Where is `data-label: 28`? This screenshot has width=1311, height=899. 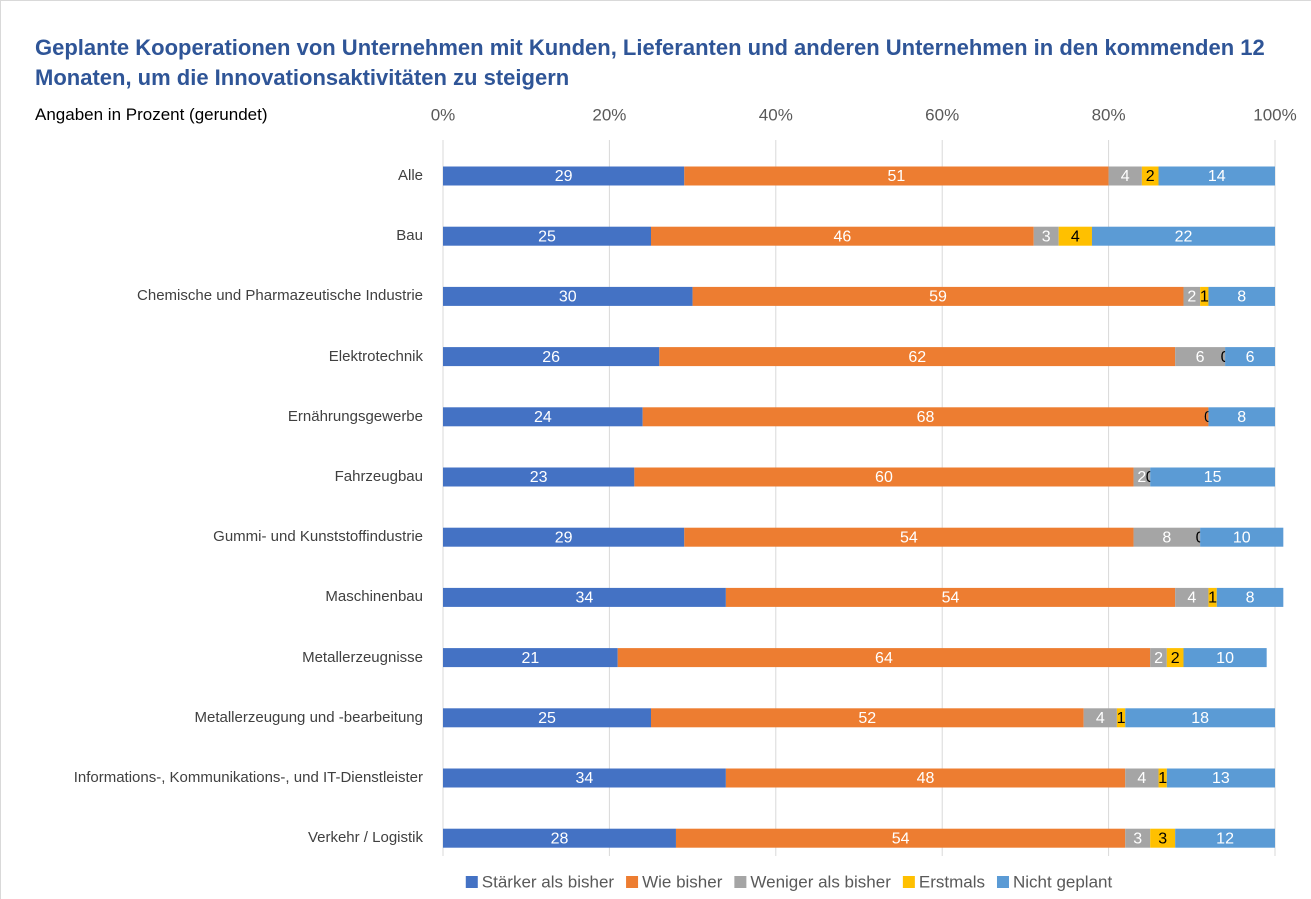
data-label: 28 is located at coordinates (560, 838).